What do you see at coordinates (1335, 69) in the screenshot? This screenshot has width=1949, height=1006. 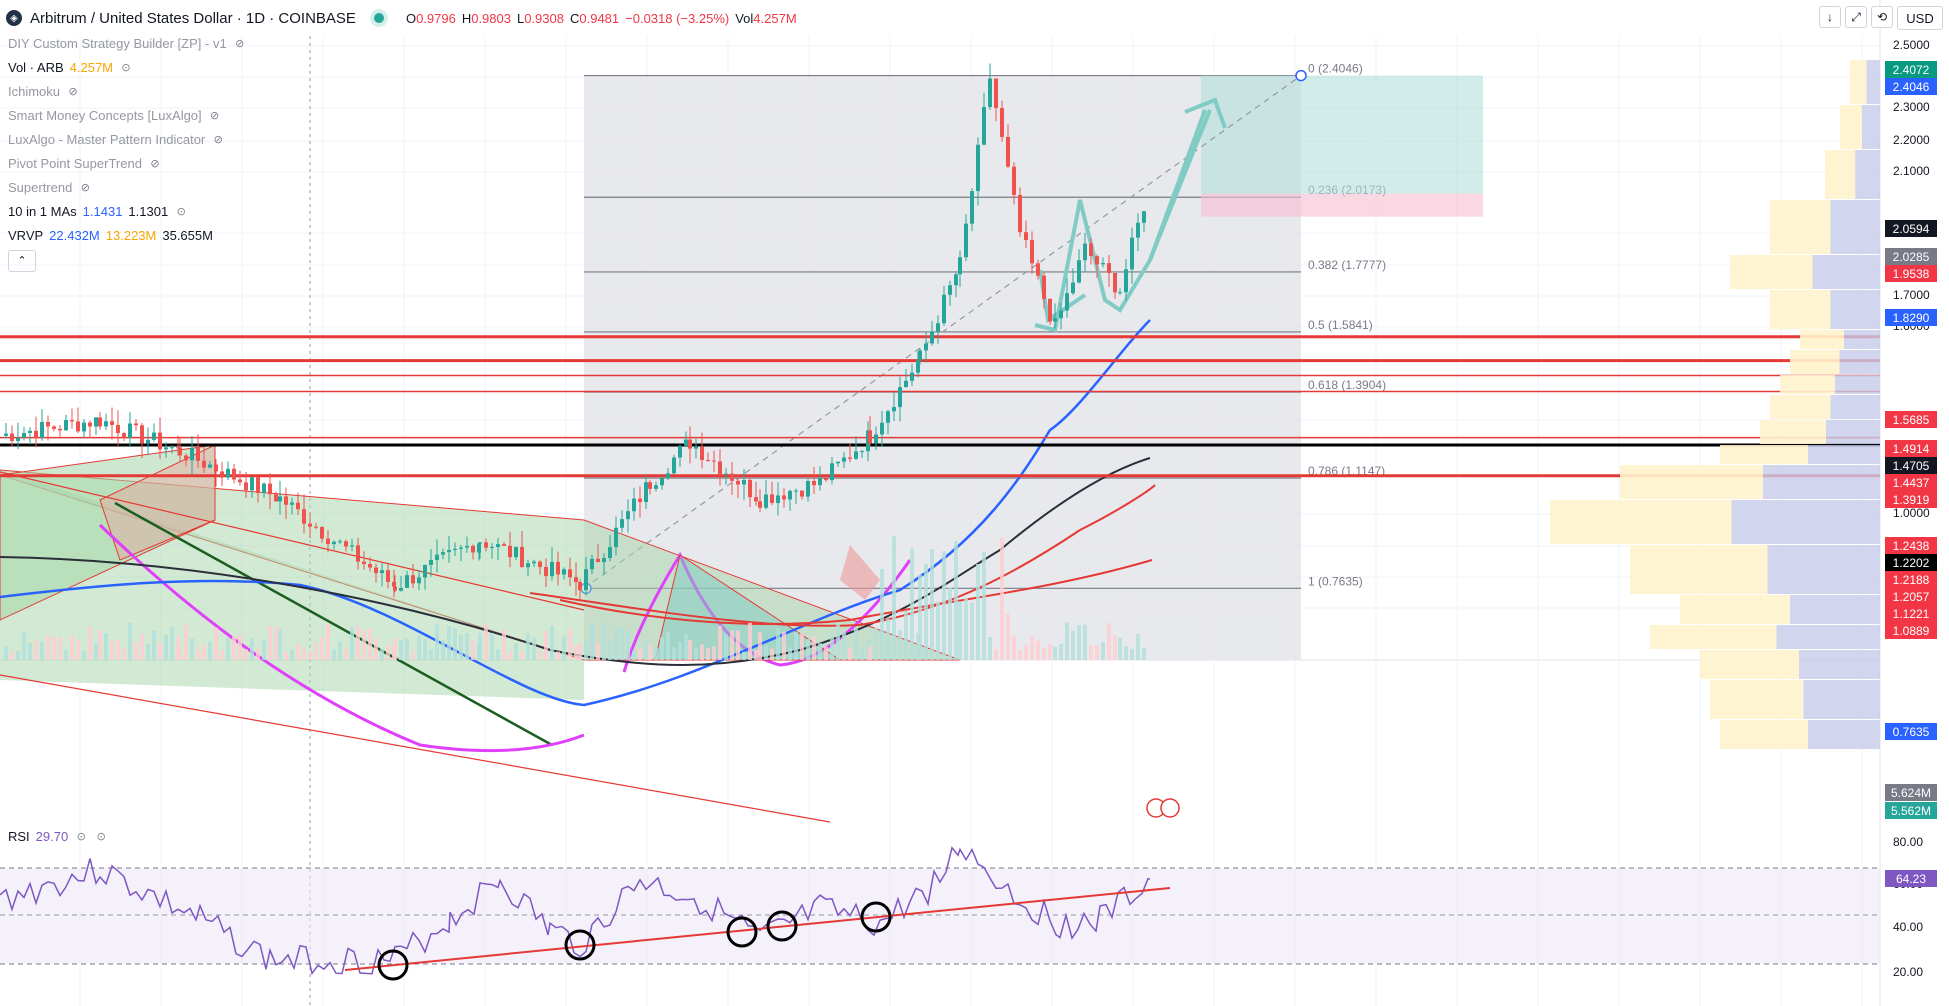 I see `fib-level-label: 0 (2.4046)` at bounding box center [1335, 69].